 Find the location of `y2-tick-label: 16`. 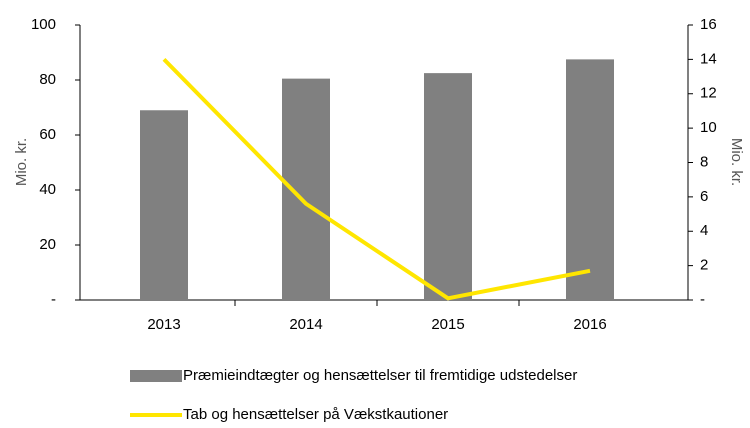

y2-tick-label: 16 is located at coordinates (708, 24).